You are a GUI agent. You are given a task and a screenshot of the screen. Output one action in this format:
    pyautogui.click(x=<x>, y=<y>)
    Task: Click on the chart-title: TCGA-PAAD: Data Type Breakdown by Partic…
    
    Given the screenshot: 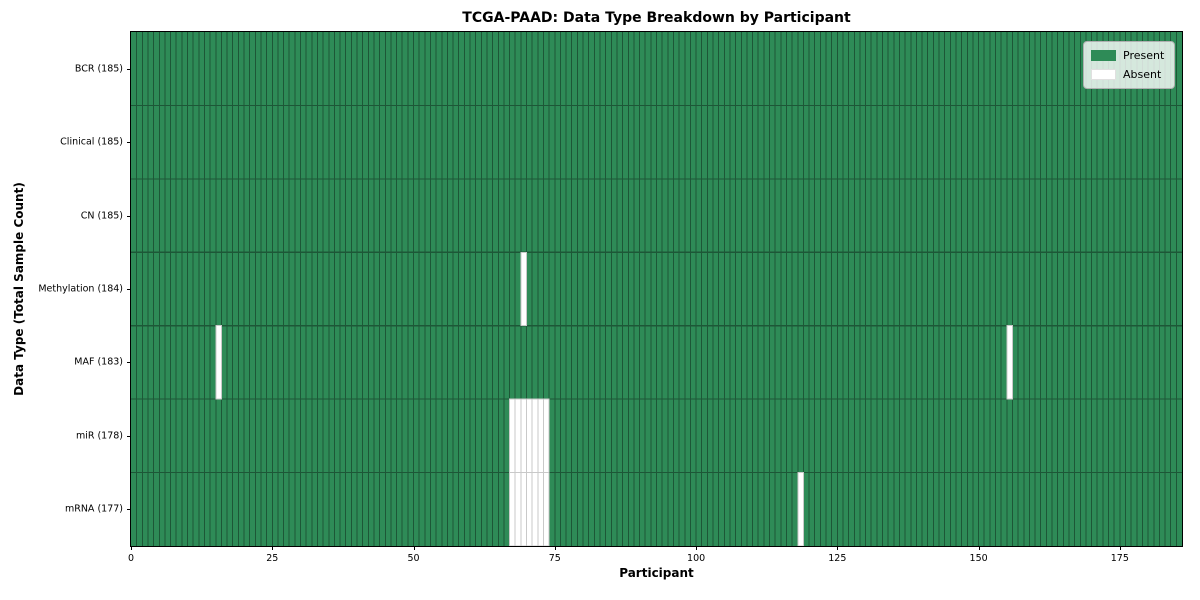 What is the action you would take?
    pyautogui.click(x=656, y=18)
    